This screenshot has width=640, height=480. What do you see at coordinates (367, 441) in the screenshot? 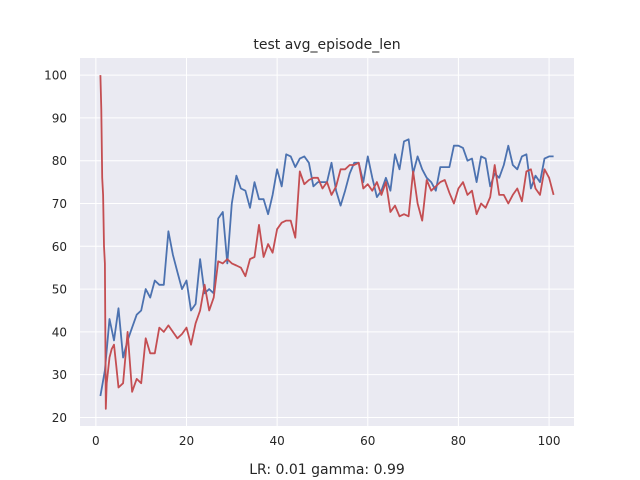
I see `x-tick-label: 60` at bounding box center [367, 441].